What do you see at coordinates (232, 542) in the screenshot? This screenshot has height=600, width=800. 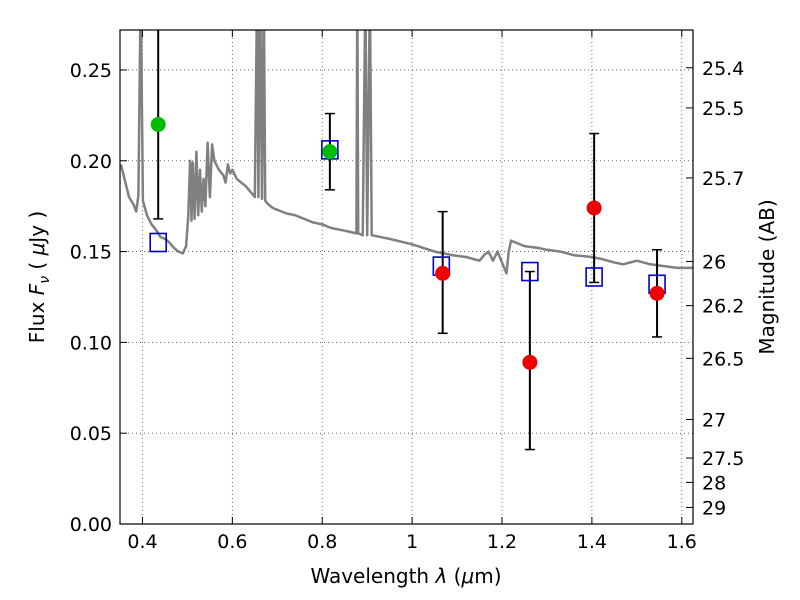 I see `x-tick-label: 0.6` at bounding box center [232, 542].